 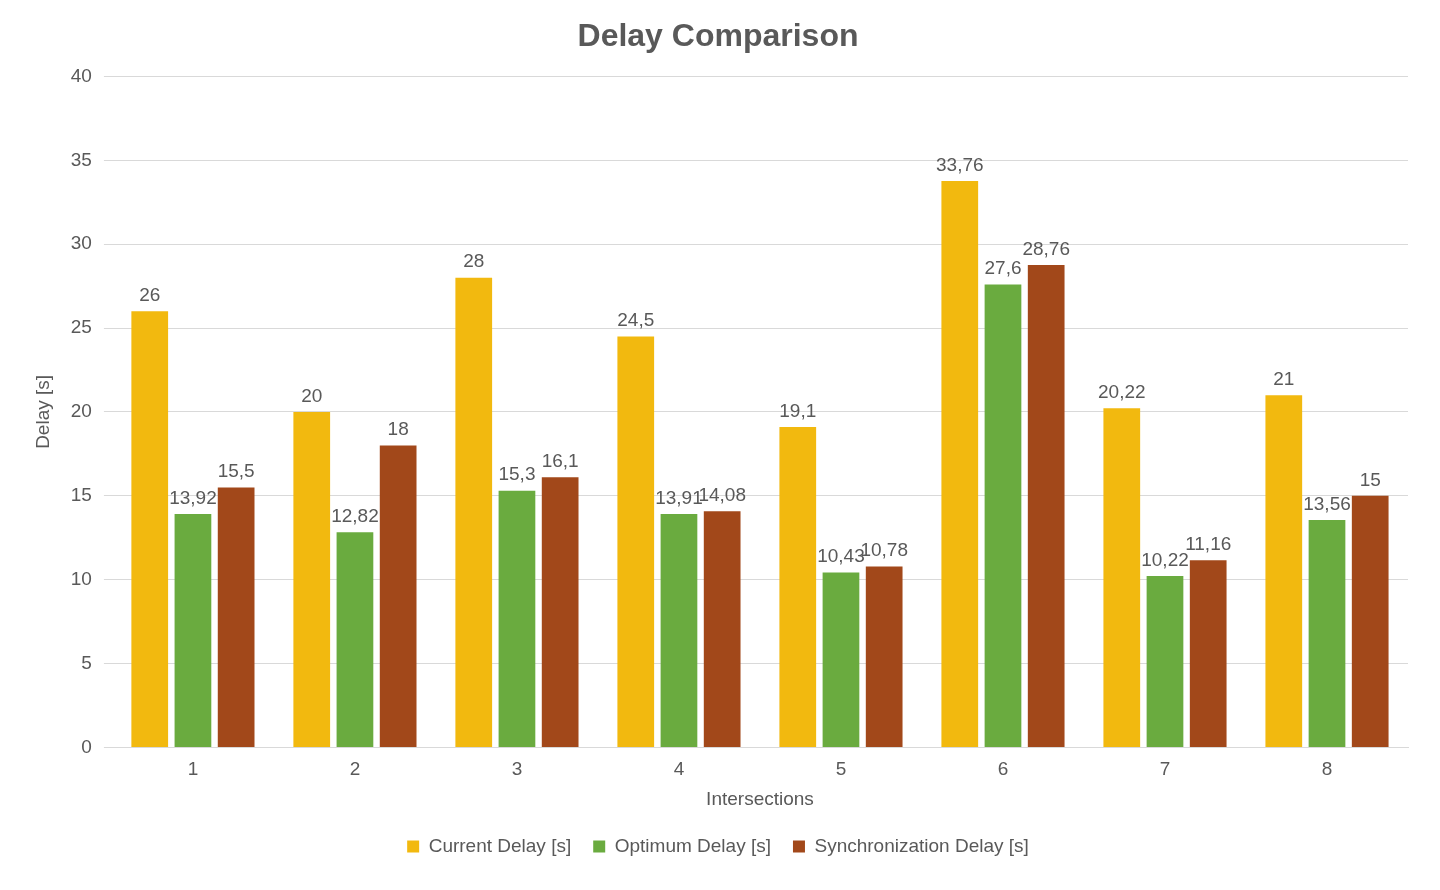 What do you see at coordinates (798, 410) in the screenshot?
I see `data-label: 19,1` at bounding box center [798, 410].